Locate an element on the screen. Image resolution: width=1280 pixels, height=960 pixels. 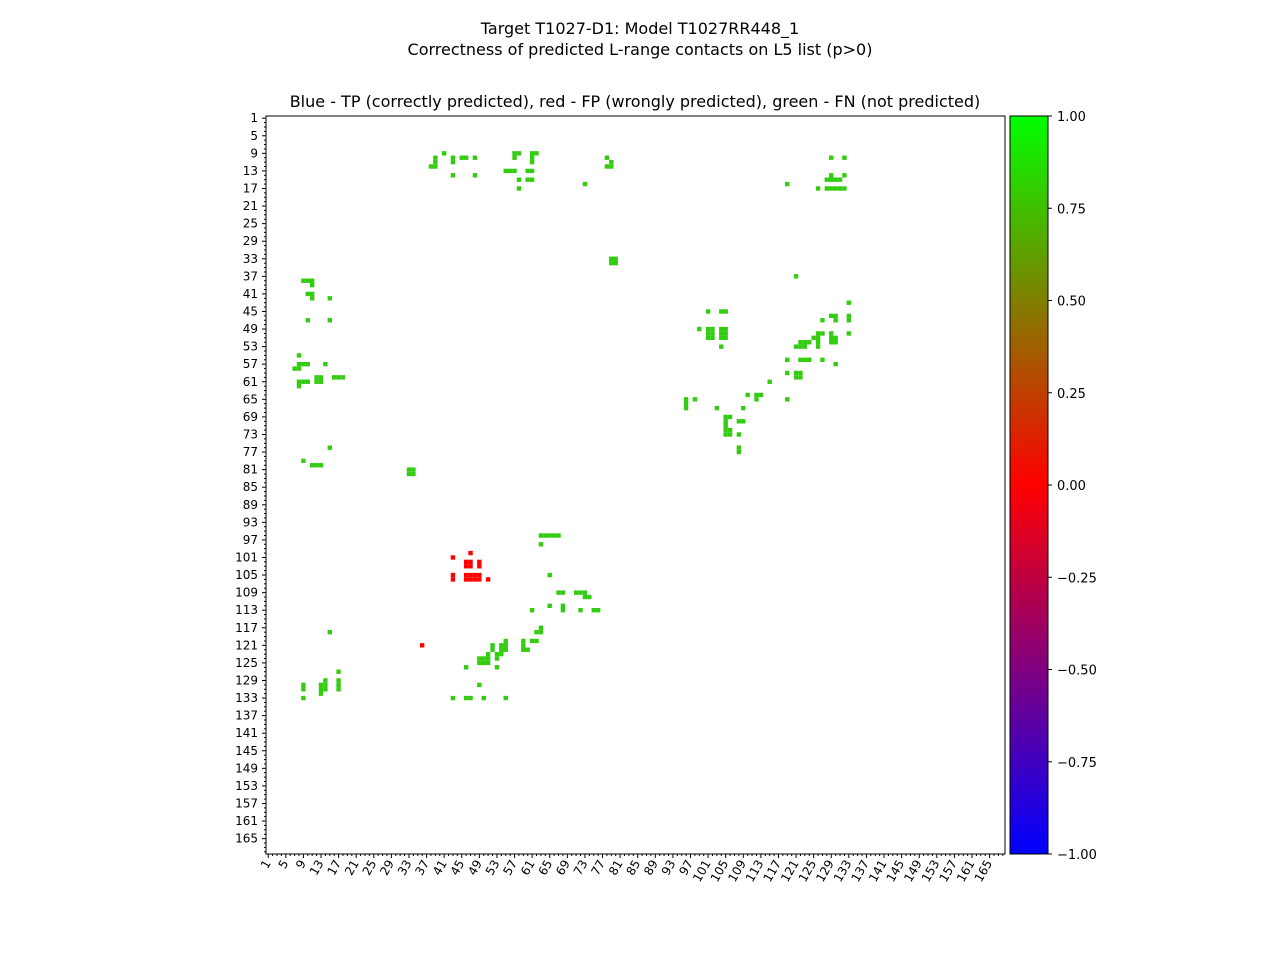
y-tick-label: 73 is located at coordinates (250, 434).